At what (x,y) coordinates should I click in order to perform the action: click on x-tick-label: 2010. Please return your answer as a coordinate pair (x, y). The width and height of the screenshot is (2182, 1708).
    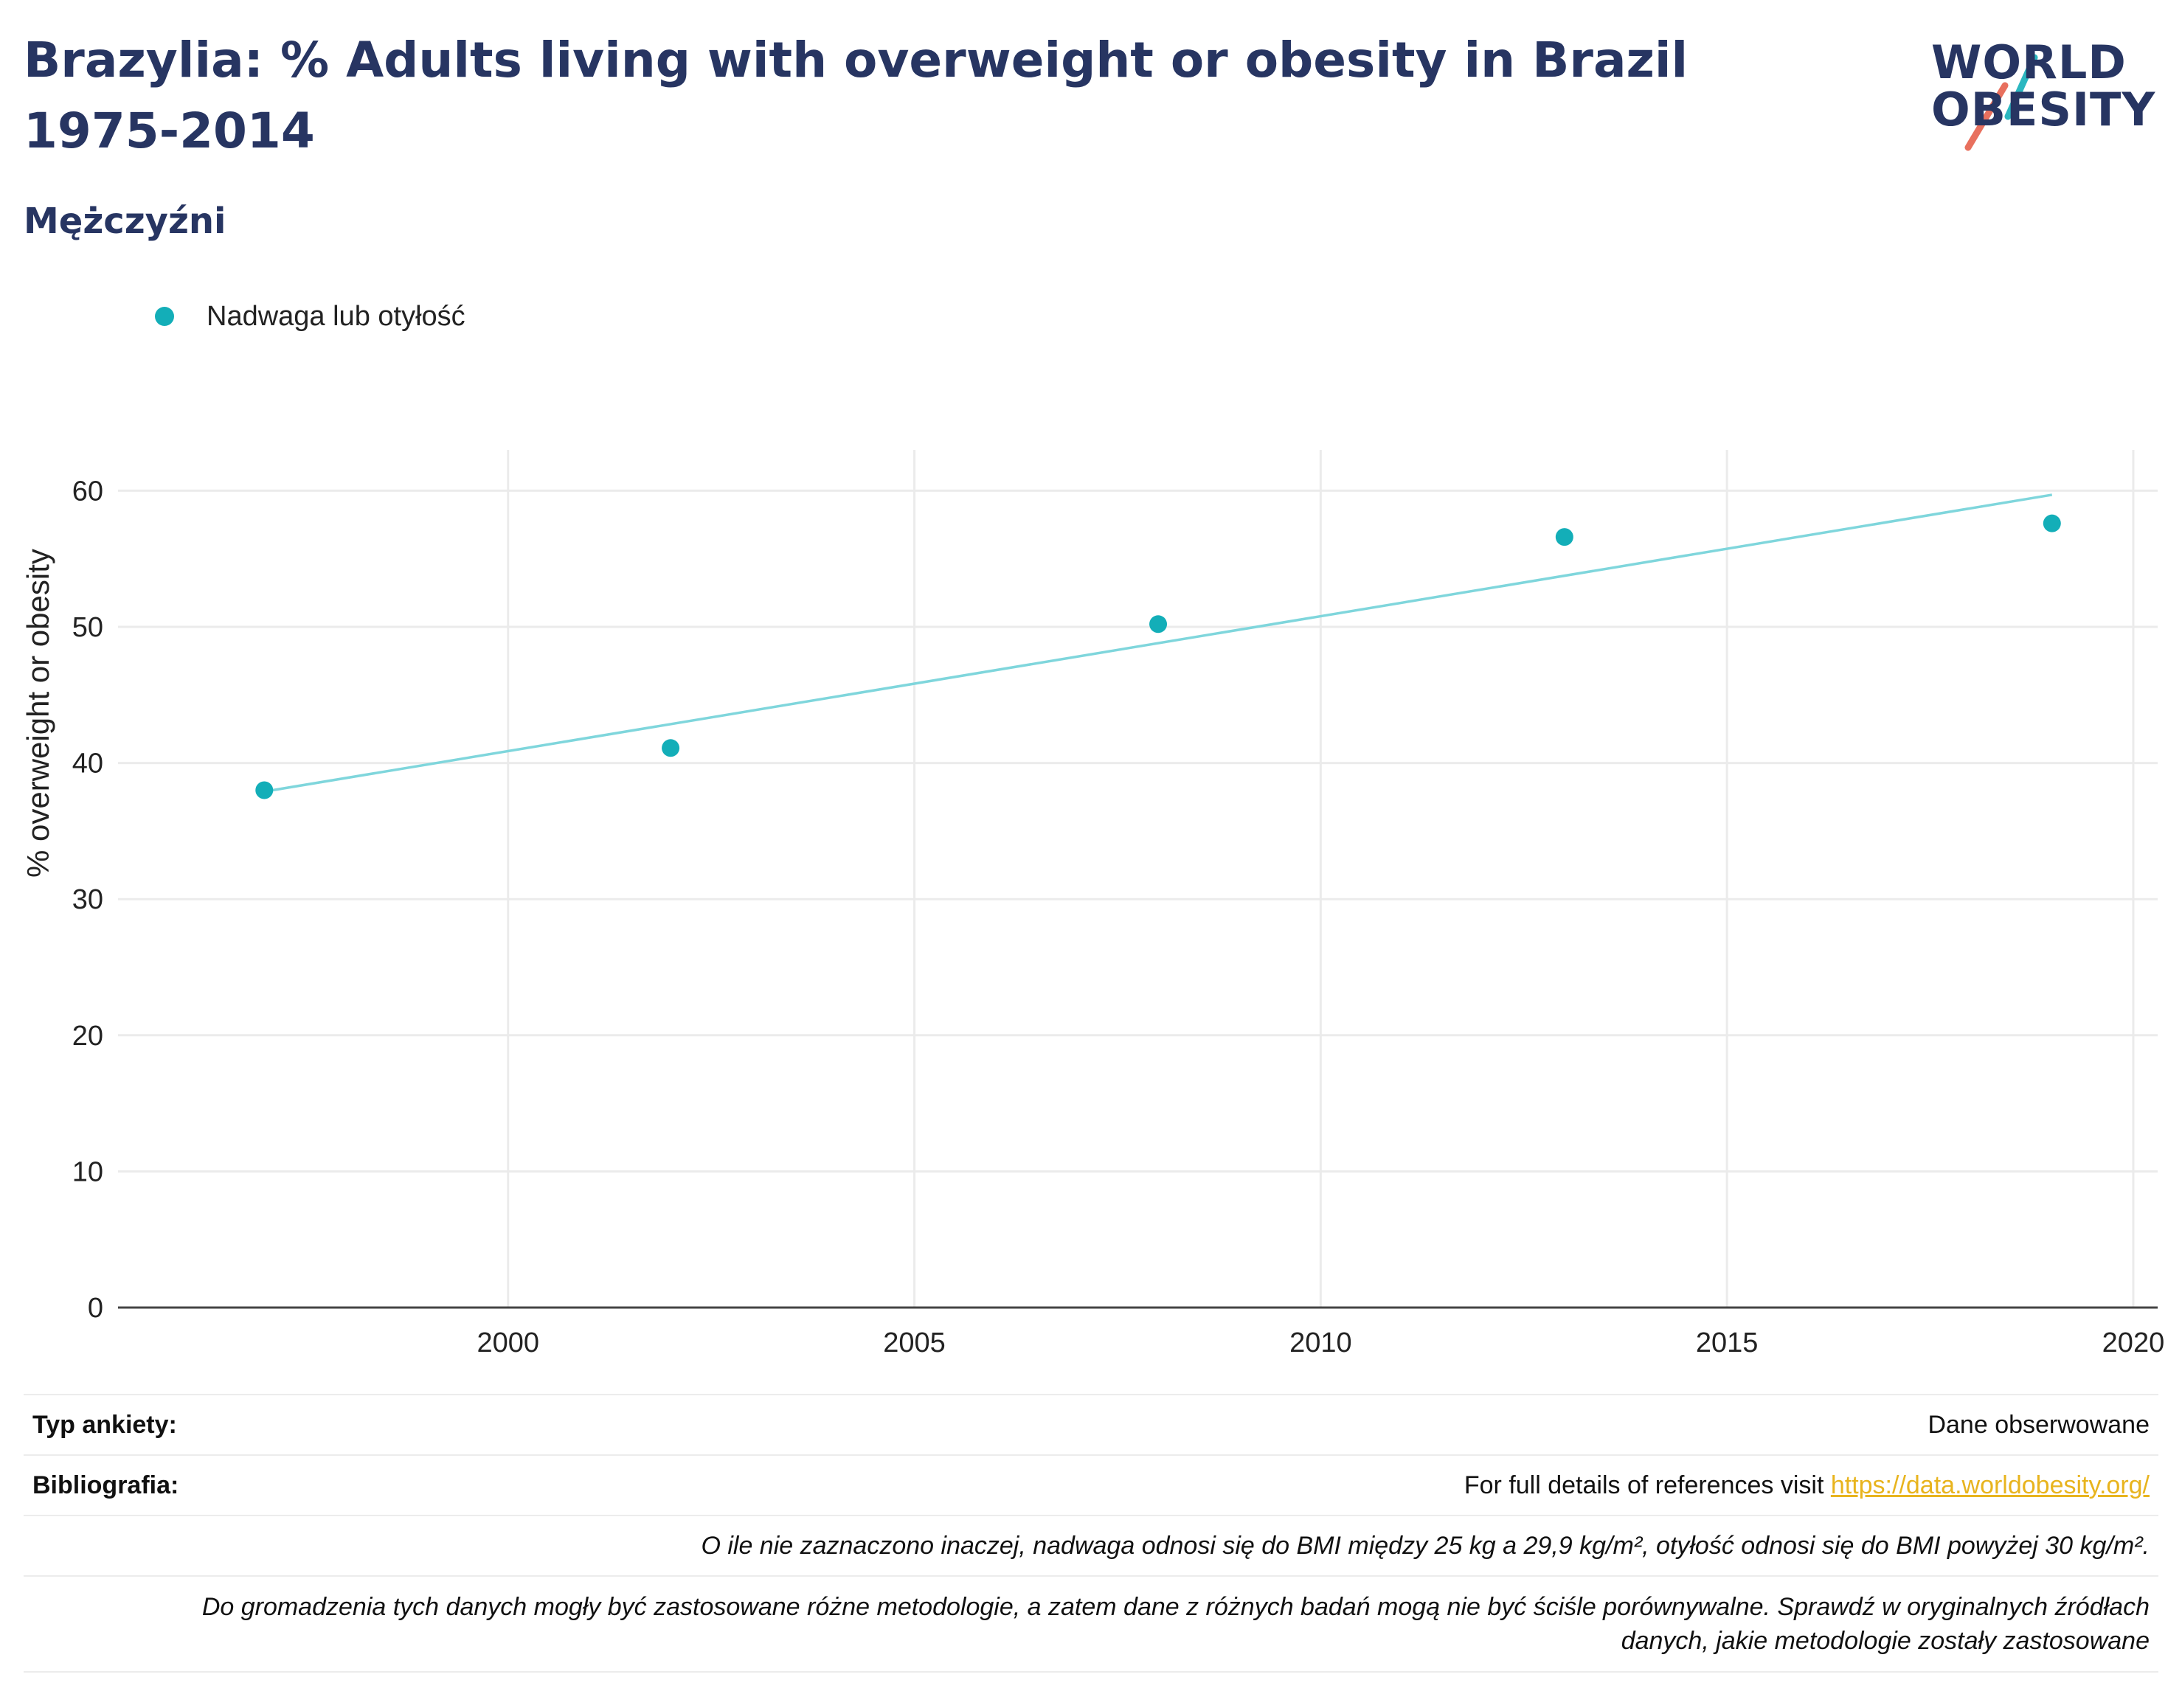
    Looking at the image, I should click on (1320, 1342).